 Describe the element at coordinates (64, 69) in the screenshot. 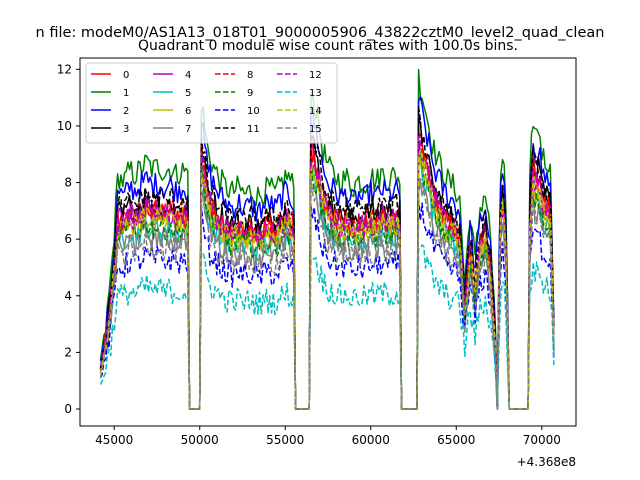

I see `y-tick-label: 12` at that location.